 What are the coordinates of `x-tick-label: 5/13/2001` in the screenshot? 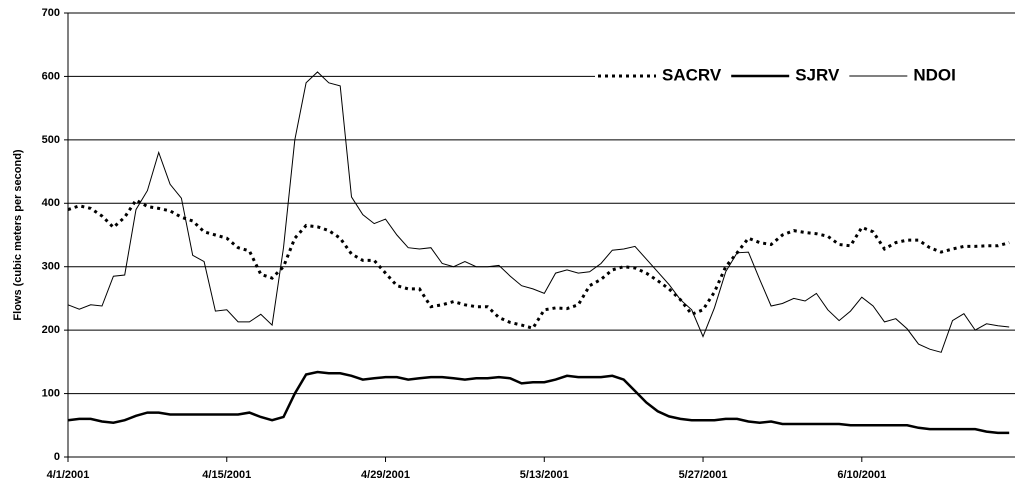 It's located at (544, 475).